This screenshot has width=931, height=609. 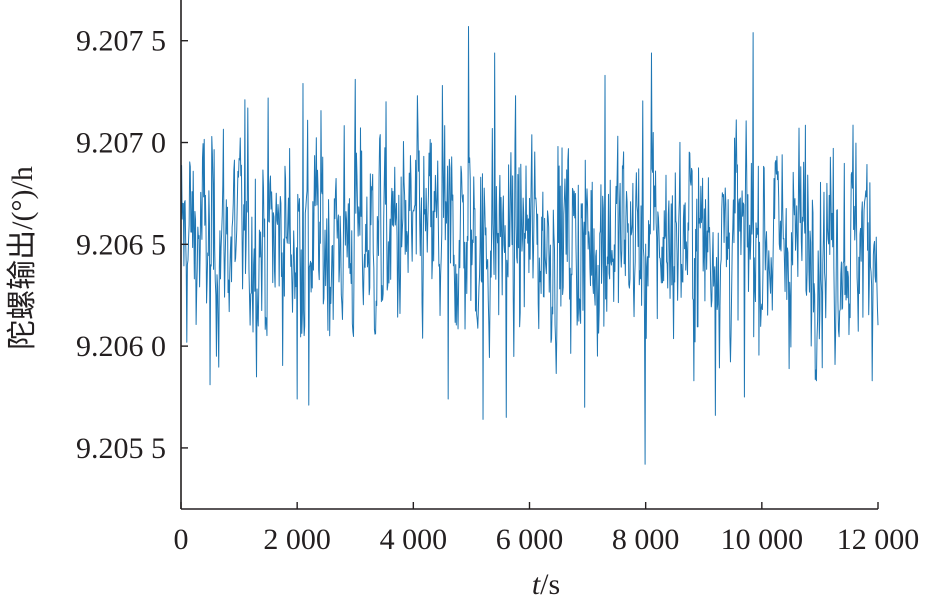 What do you see at coordinates (550, 584) in the screenshot?
I see `x-axis-title-unit: /s` at bounding box center [550, 584].